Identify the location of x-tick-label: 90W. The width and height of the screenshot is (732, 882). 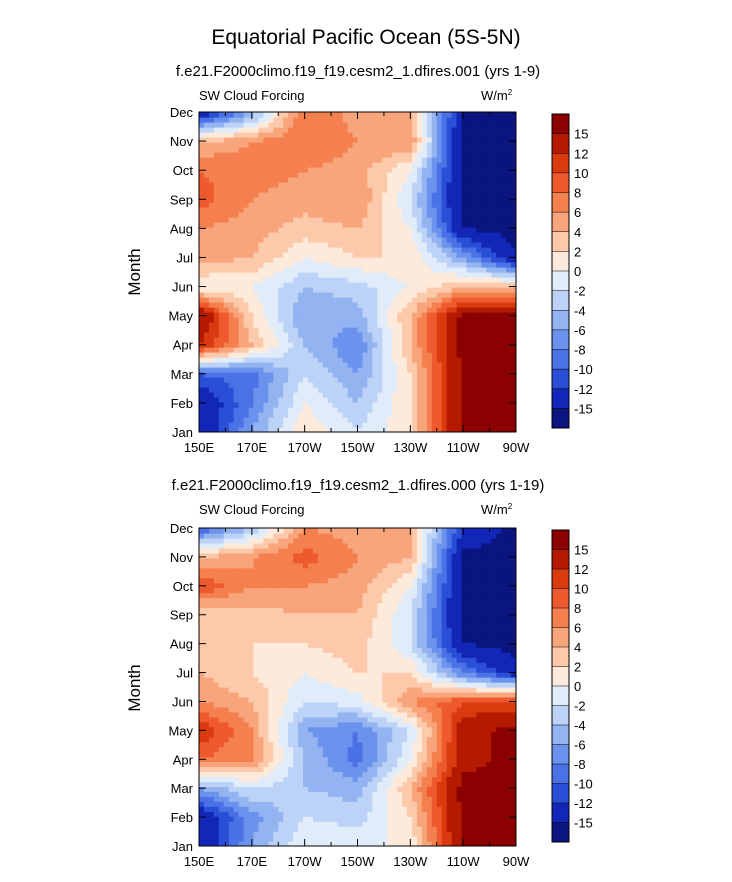
(516, 447).